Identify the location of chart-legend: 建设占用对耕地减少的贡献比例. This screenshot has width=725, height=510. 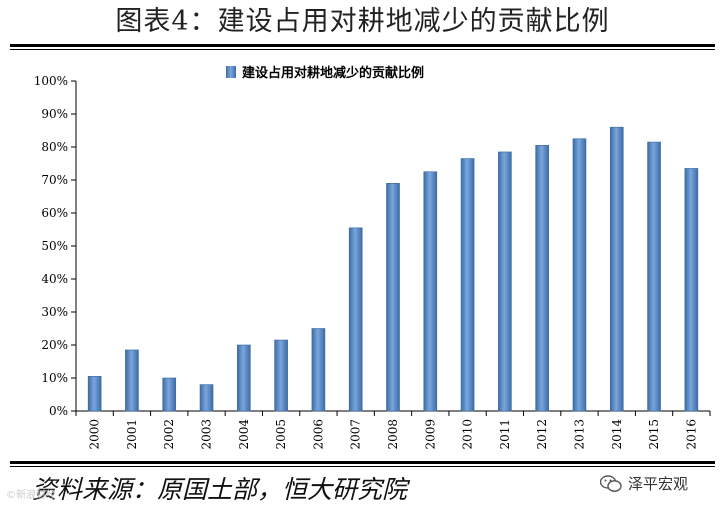
(325, 73).